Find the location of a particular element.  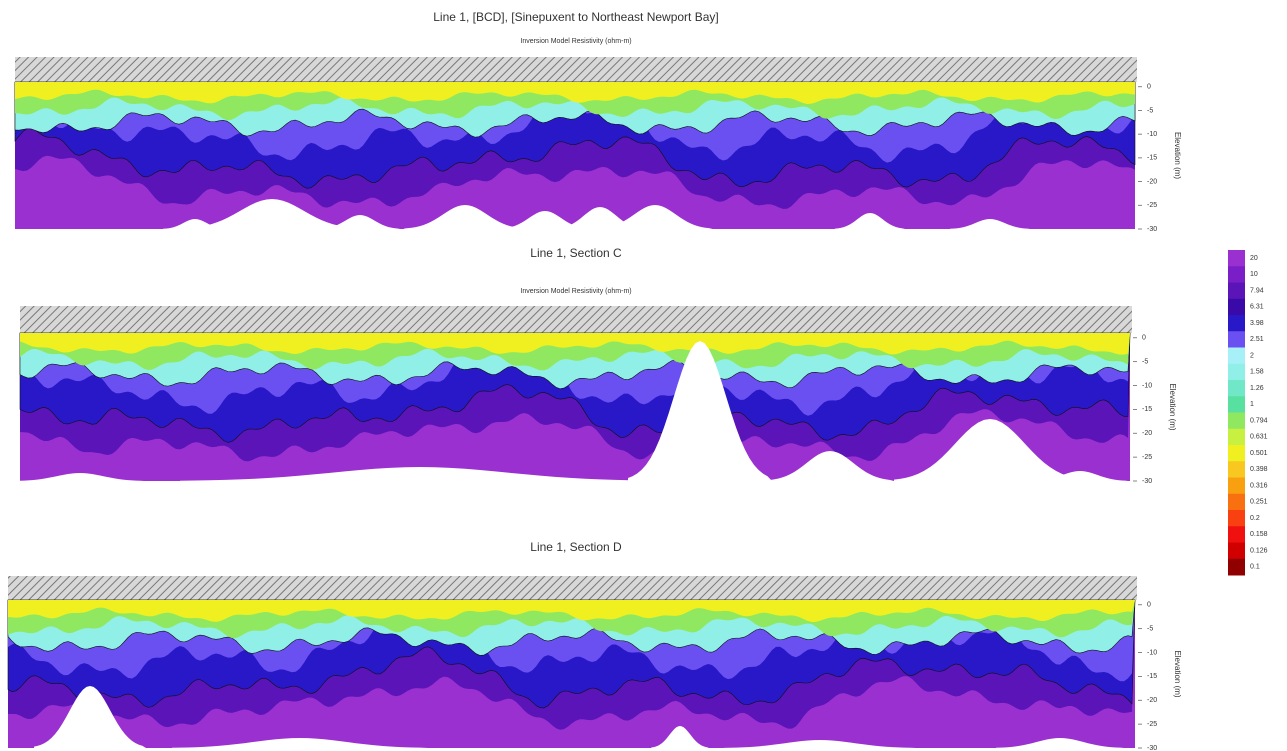

colorbar-label: 3.98 is located at coordinates (1257, 323).